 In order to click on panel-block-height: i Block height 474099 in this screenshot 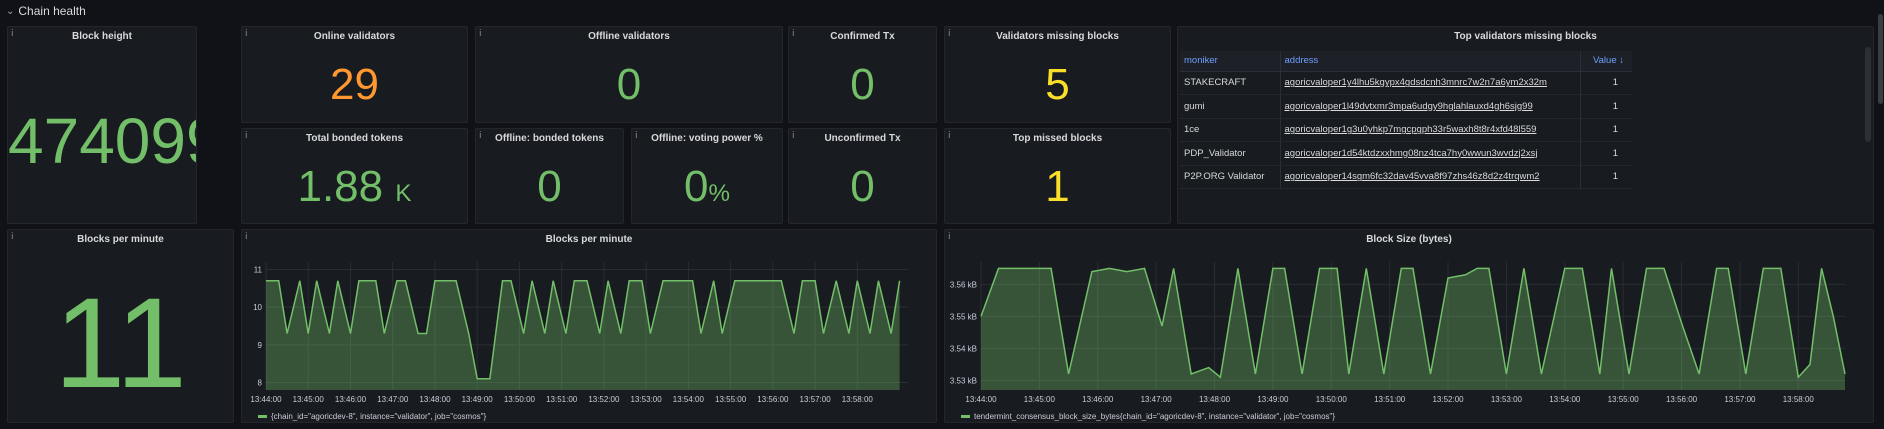, I will do `click(102, 125)`.